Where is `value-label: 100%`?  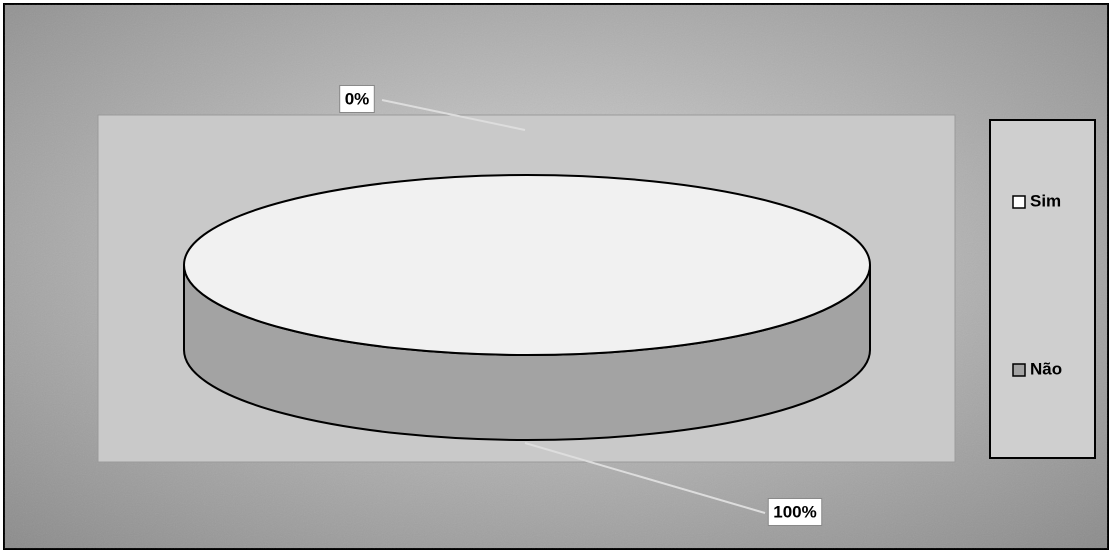
value-label: 100% is located at coordinates (794, 511).